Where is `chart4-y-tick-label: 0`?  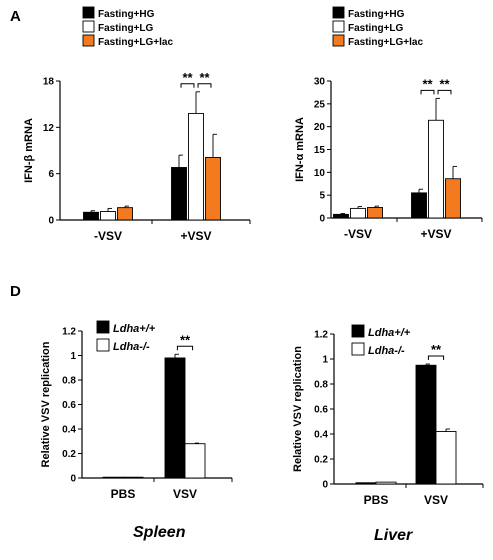
chart4-y-tick-label: 0 is located at coordinates (325, 485).